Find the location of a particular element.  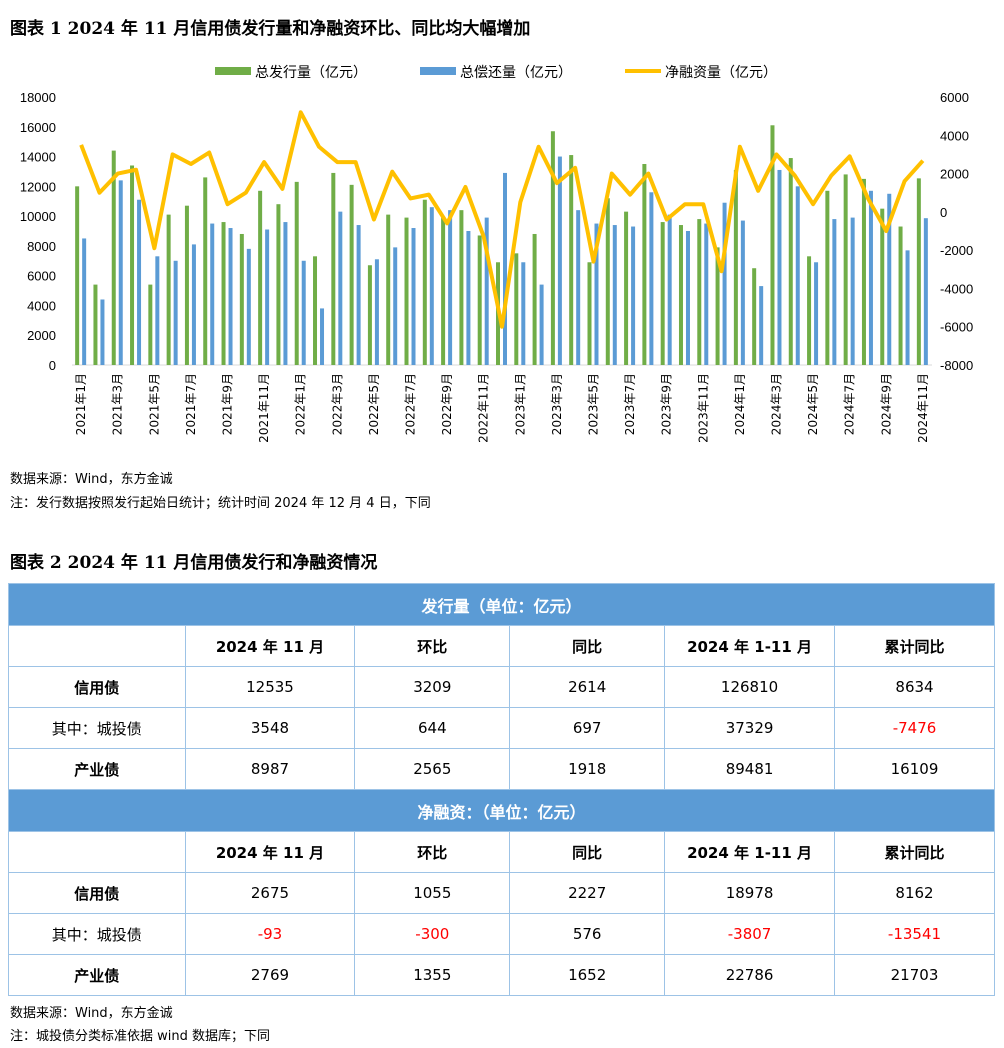

table-row: 其中：城投债 -93 -300 576 -3807 -13541 is located at coordinates (501, 934).